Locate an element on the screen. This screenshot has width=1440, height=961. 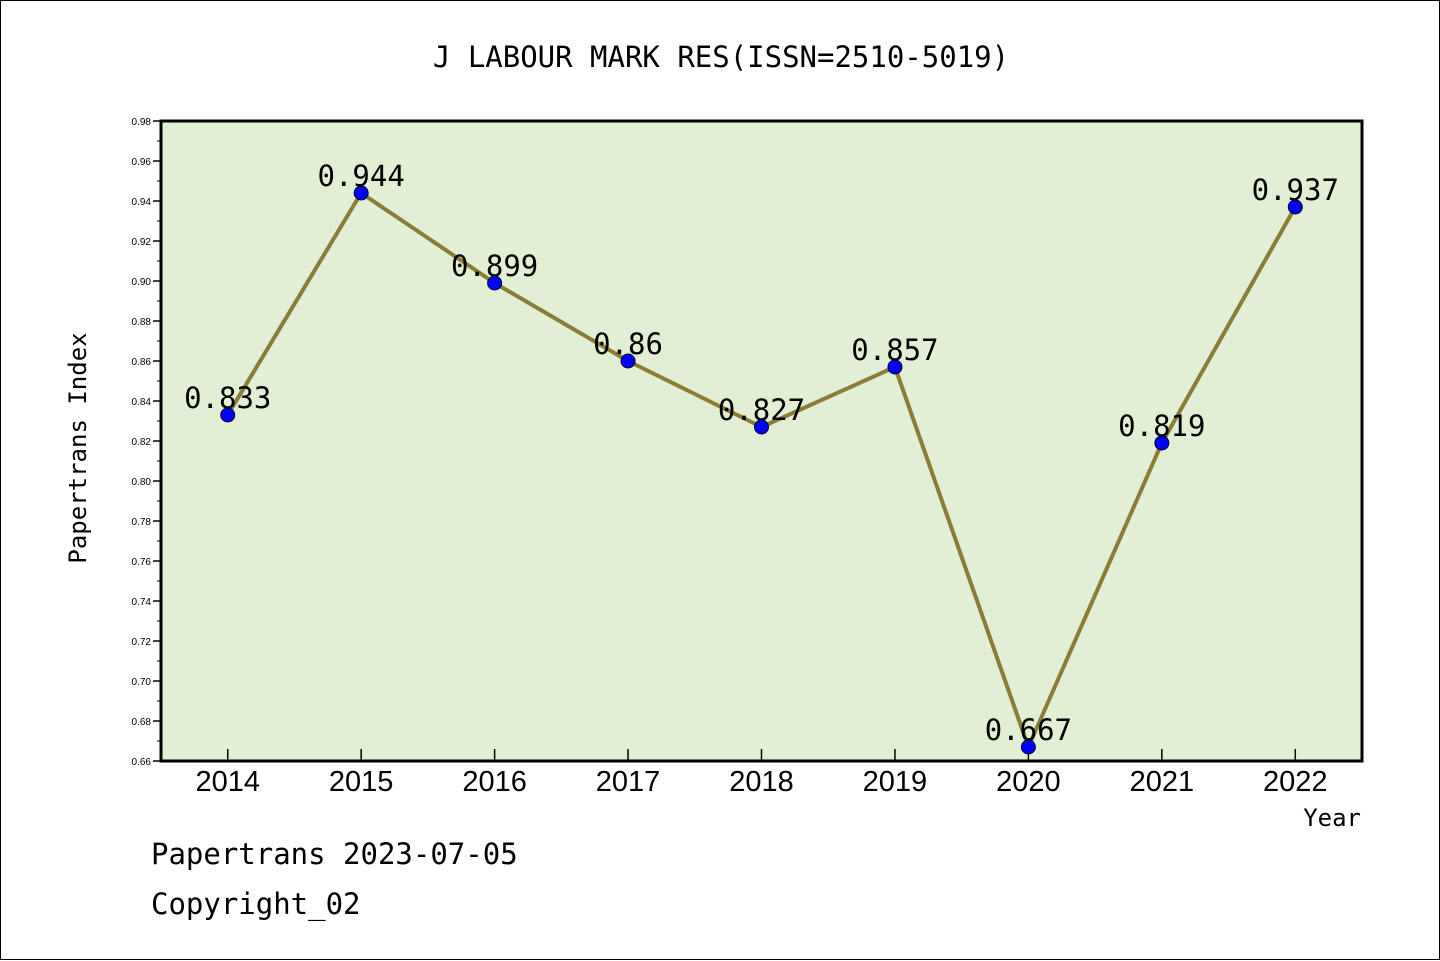
data-label: 0.857 is located at coordinates (894, 350).